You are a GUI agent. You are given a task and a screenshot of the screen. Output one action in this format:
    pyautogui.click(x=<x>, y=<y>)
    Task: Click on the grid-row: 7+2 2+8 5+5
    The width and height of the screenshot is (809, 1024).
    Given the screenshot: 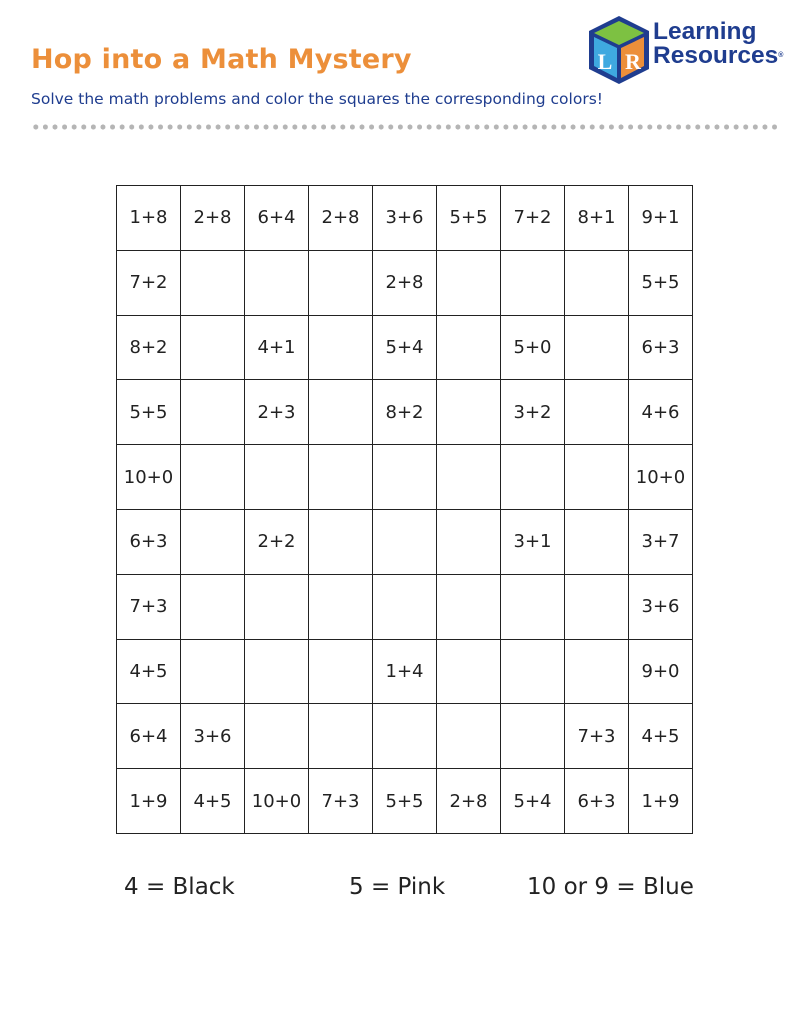 What is the action you would take?
    pyautogui.click(x=404, y=282)
    